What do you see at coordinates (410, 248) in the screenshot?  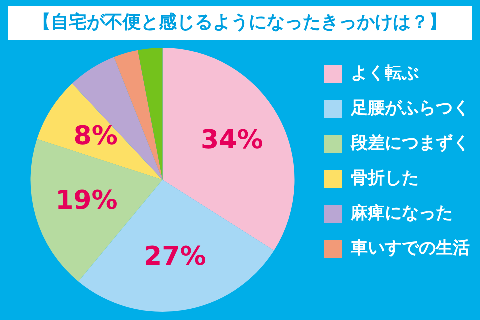 I see `legend-label: 車いすでの生活` at bounding box center [410, 248].